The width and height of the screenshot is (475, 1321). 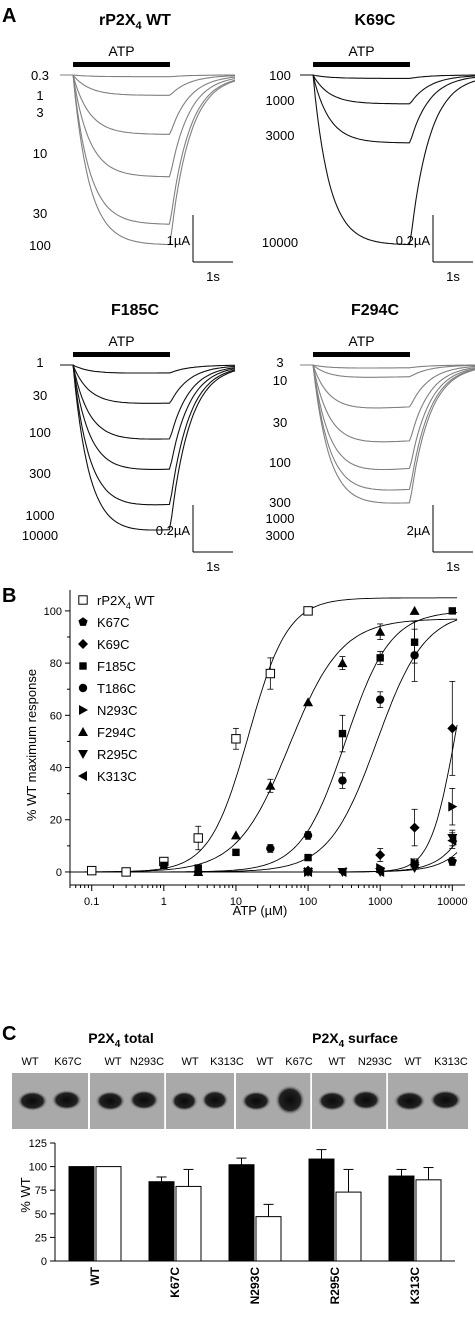 I want to click on bar-y-tick-label: 100, so click(x=38, y=1168).